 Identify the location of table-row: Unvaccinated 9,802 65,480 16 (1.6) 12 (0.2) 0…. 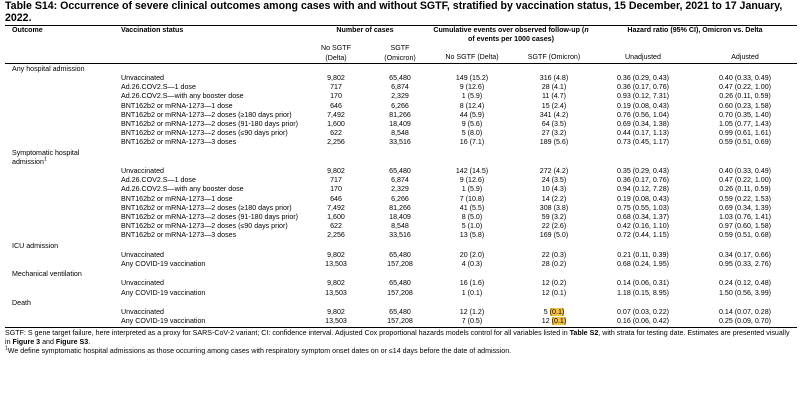
(401, 283).